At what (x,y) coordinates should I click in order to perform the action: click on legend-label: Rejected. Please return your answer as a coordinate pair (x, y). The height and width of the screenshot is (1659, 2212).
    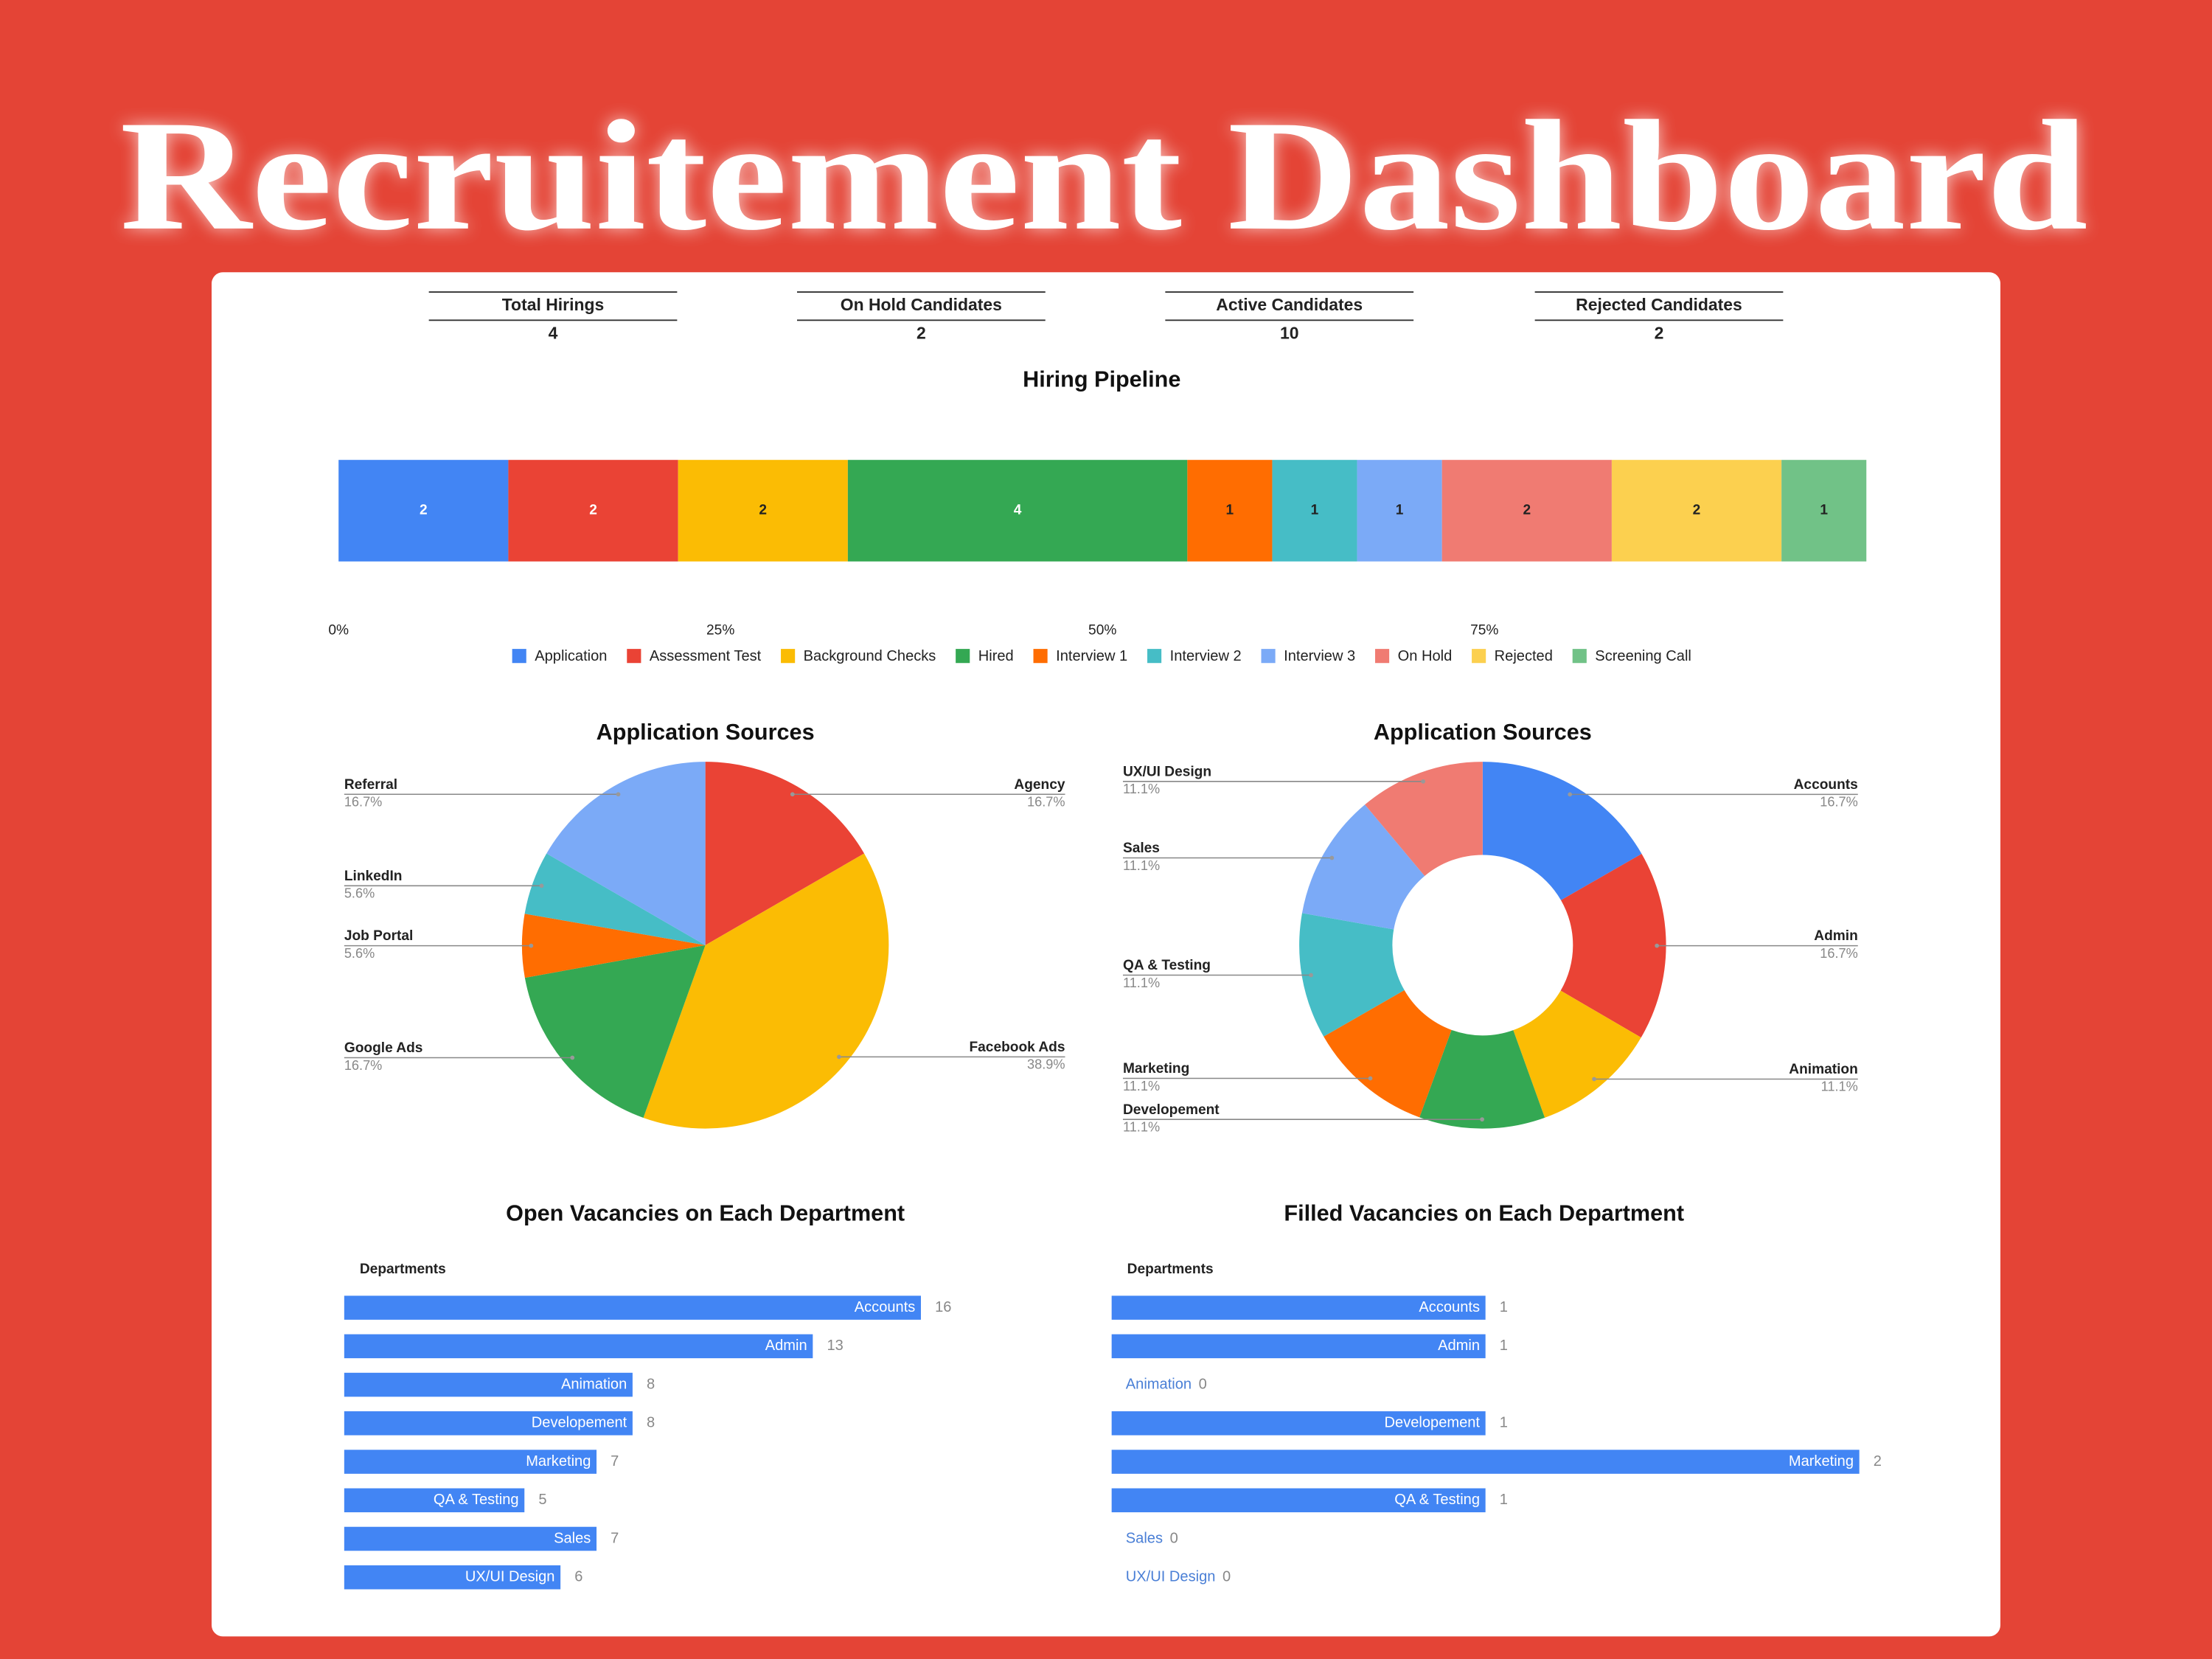
    Looking at the image, I should click on (1524, 656).